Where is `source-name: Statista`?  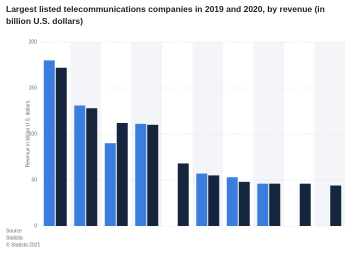 source-name: Statista is located at coordinates (14, 238).